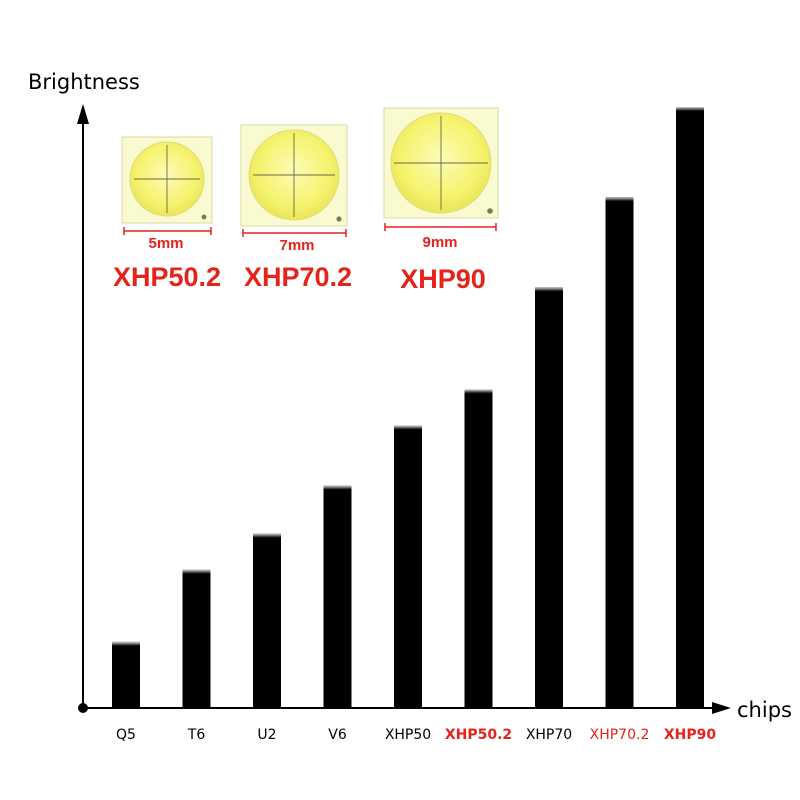  Describe the element at coordinates (408, 735) in the screenshot. I see `x-tick-label-xhp50: XHP50` at that location.